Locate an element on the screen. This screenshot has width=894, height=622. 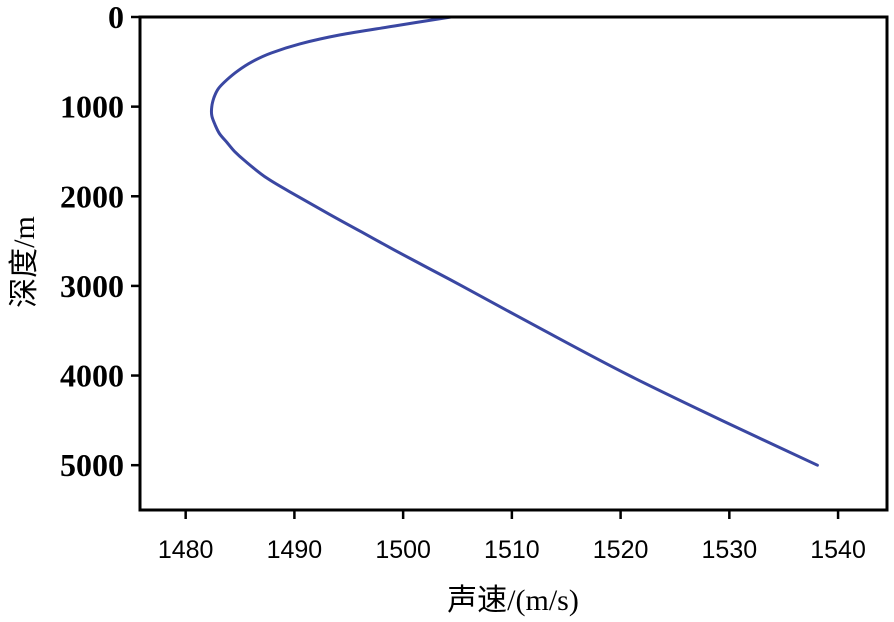
y-tick-label: 0 is located at coordinates (116, 17).